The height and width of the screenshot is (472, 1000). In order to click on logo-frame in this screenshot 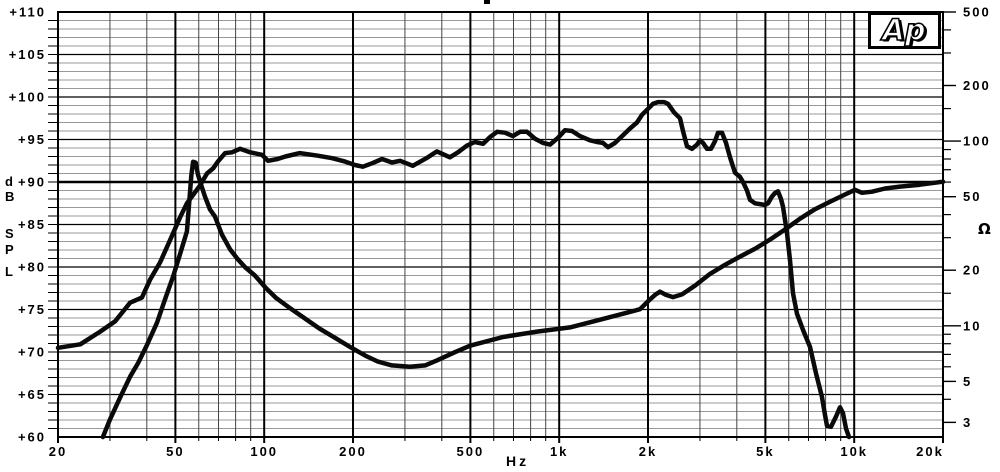, I will do `click(904, 30)`.